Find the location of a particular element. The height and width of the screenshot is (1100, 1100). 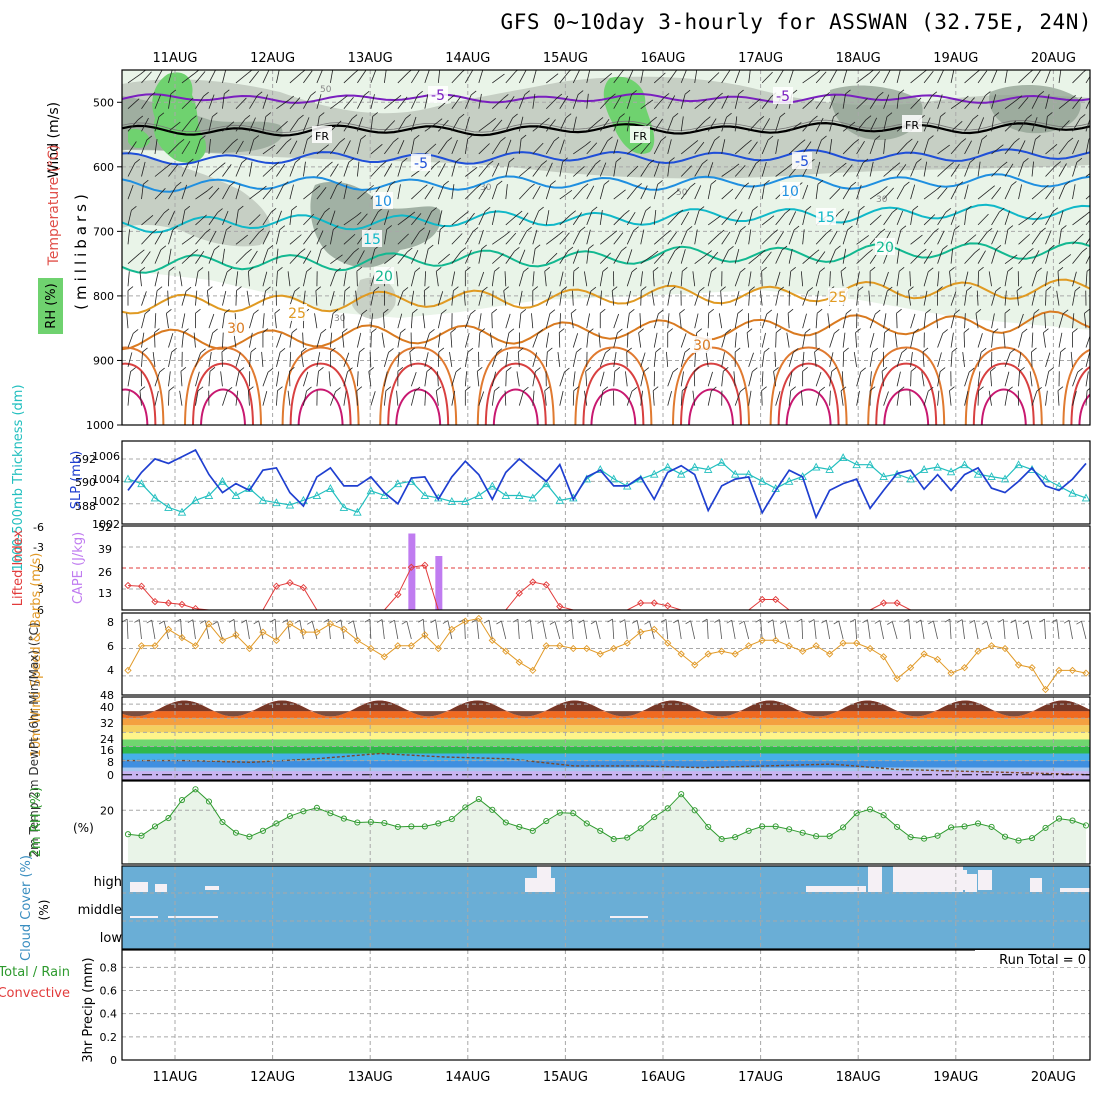

cape-tick-label: 52 is located at coordinates (105, 527).